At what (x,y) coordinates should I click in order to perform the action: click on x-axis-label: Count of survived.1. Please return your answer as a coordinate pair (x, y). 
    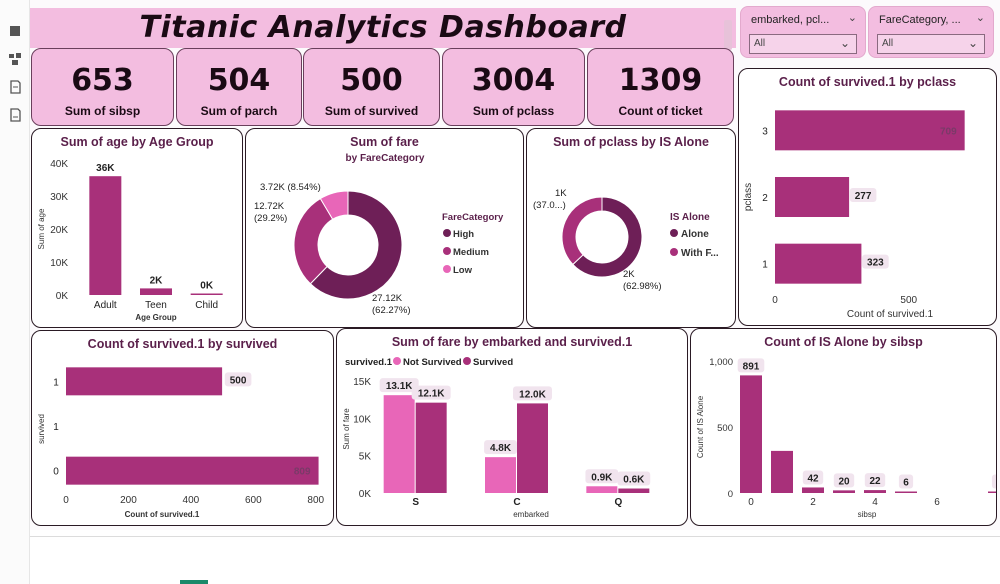
    Looking at the image, I should click on (162, 514).